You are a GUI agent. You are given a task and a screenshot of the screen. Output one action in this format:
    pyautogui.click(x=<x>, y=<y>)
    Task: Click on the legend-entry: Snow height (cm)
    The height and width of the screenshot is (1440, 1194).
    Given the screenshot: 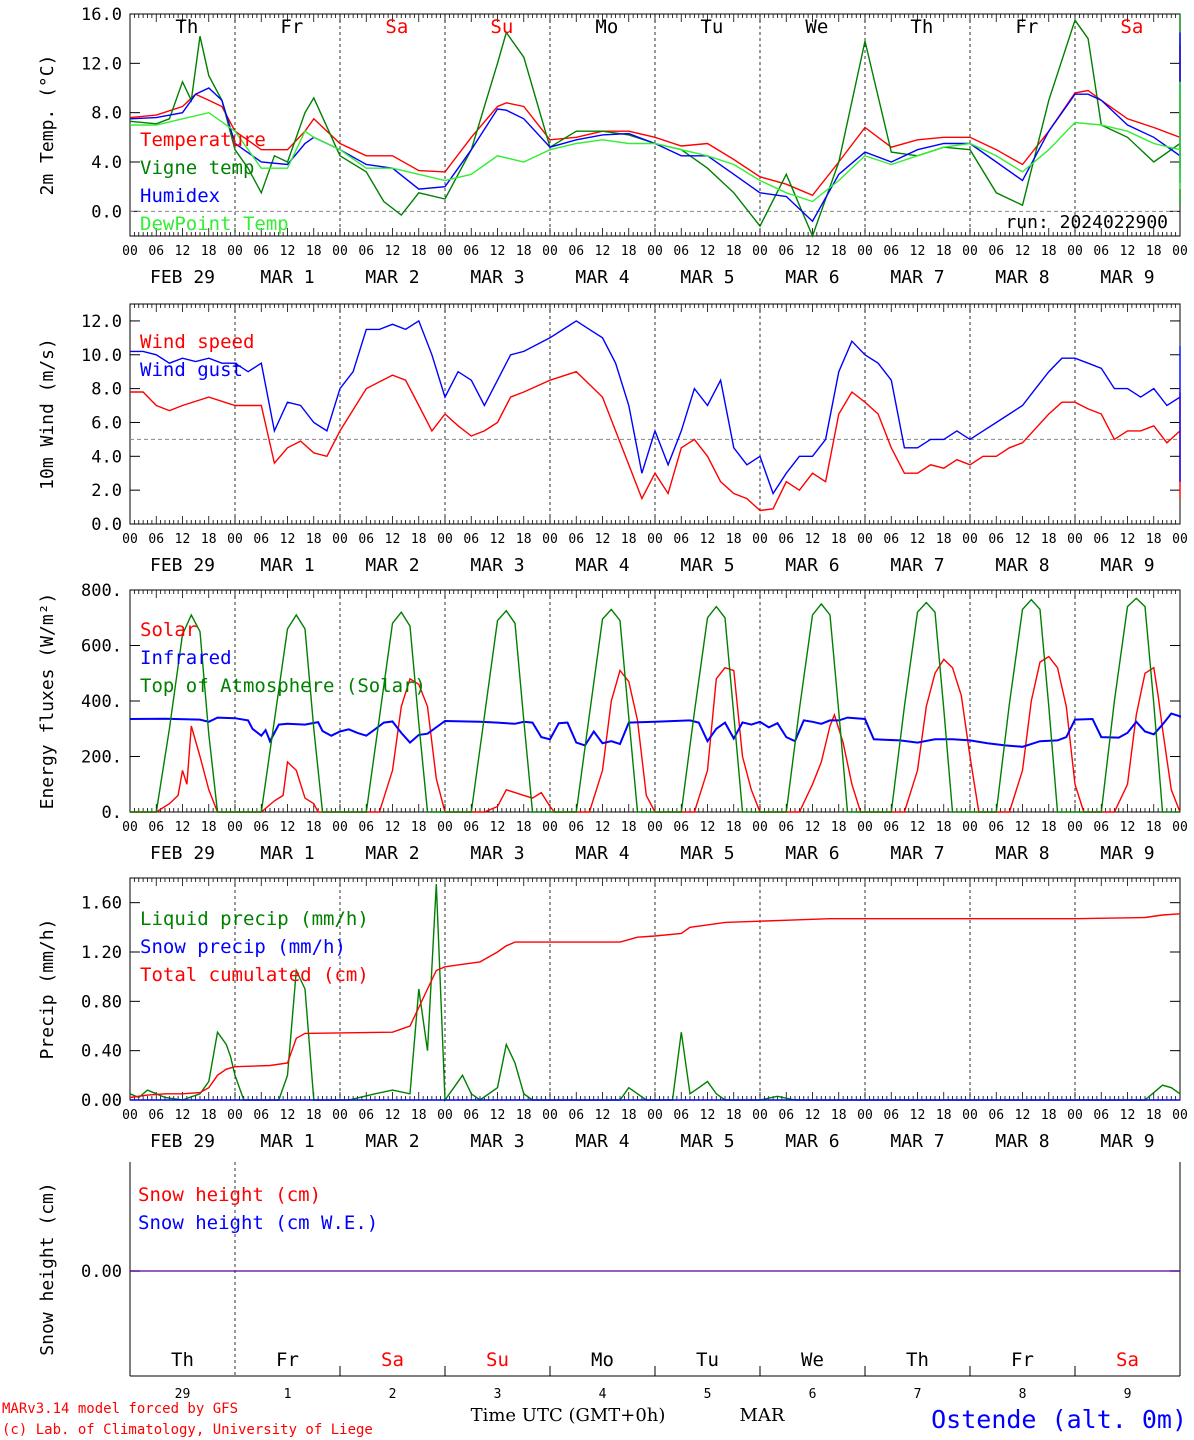 What is the action you would take?
    pyautogui.click(x=229, y=1195)
    